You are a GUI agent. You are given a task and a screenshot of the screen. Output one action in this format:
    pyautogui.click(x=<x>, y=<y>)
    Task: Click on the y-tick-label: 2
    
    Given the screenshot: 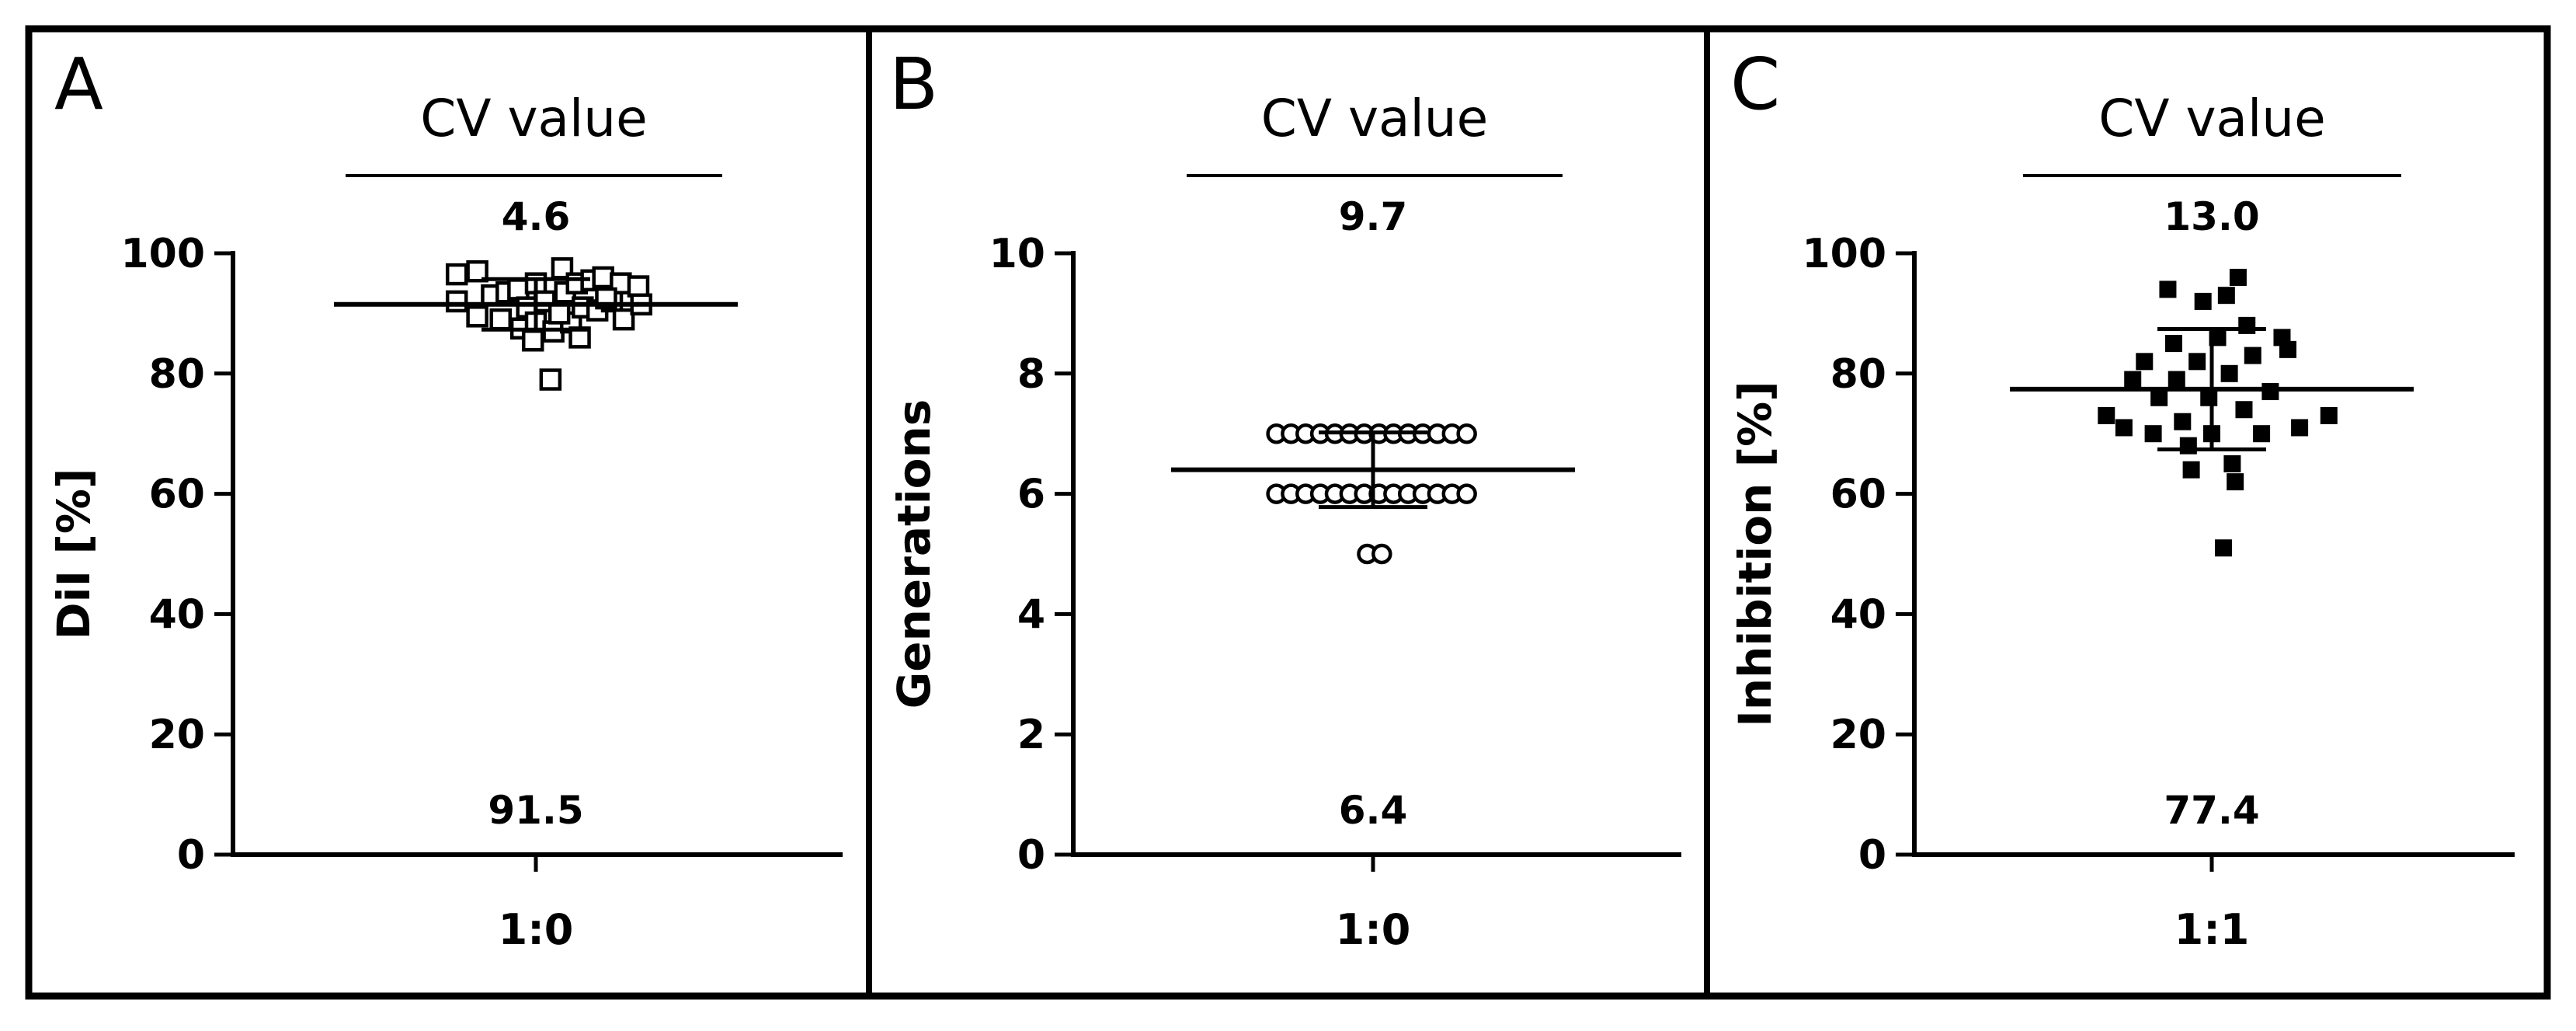 What is the action you would take?
    pyautogui.click(x=1031, y=735)
    